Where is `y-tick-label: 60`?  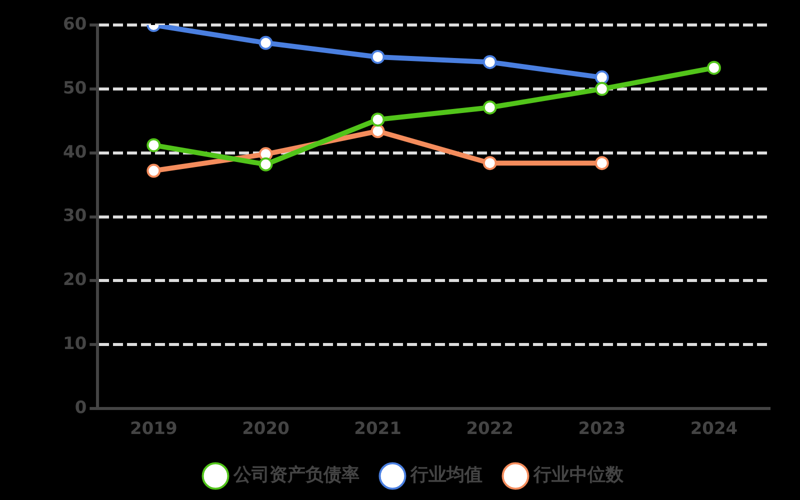 y-tick-label: 60 is located at coordinates (74, 24).